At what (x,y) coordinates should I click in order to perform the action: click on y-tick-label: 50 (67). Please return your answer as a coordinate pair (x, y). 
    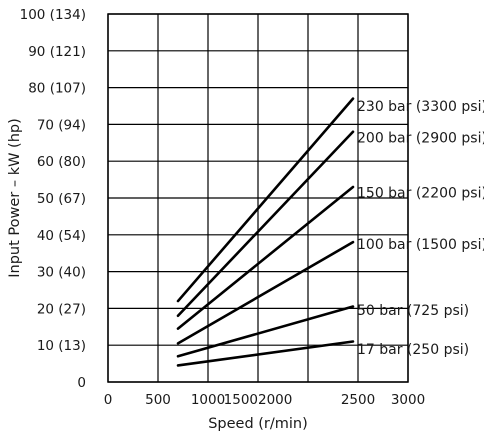
    Looking at the image, I should click on (61, 199).